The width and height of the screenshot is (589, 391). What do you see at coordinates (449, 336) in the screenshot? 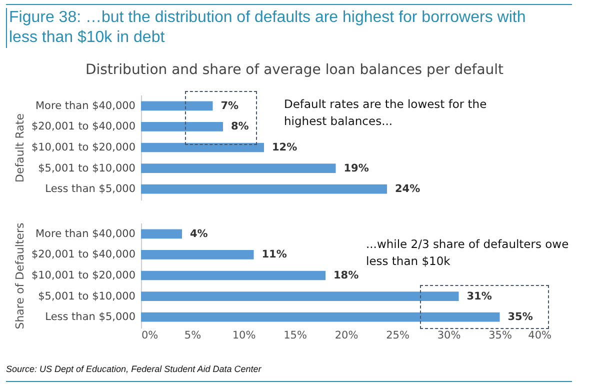
I see `x-tick-label: 30%` at bounding box center [449, 336].